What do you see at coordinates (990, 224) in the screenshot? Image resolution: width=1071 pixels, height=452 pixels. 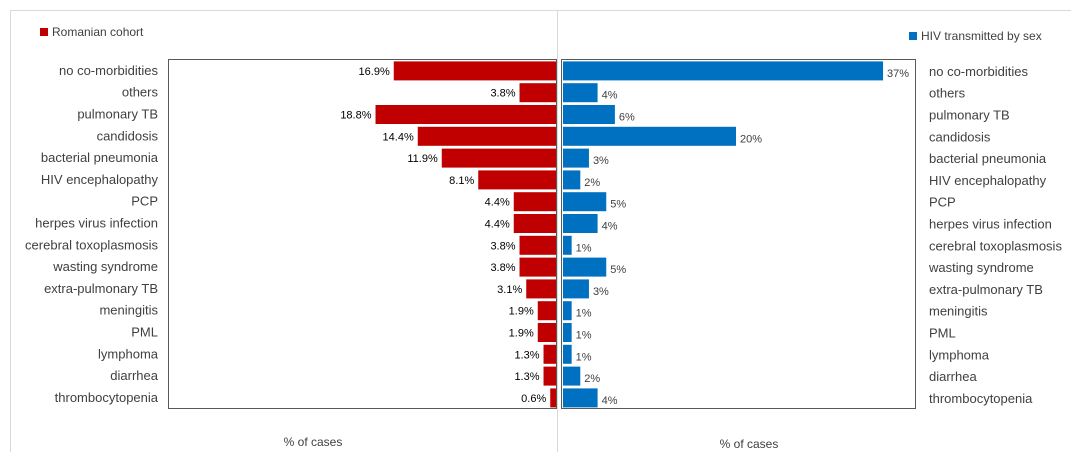 I see `category-label-right: herpes virus infection` at bounding box center [990, 224].